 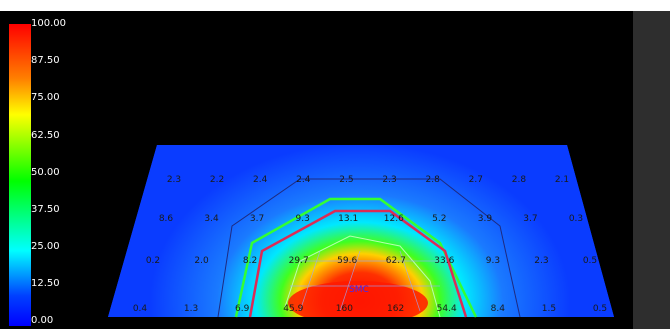 I want to click on grid-value-label: 8.4, so click(x=498, y=309).